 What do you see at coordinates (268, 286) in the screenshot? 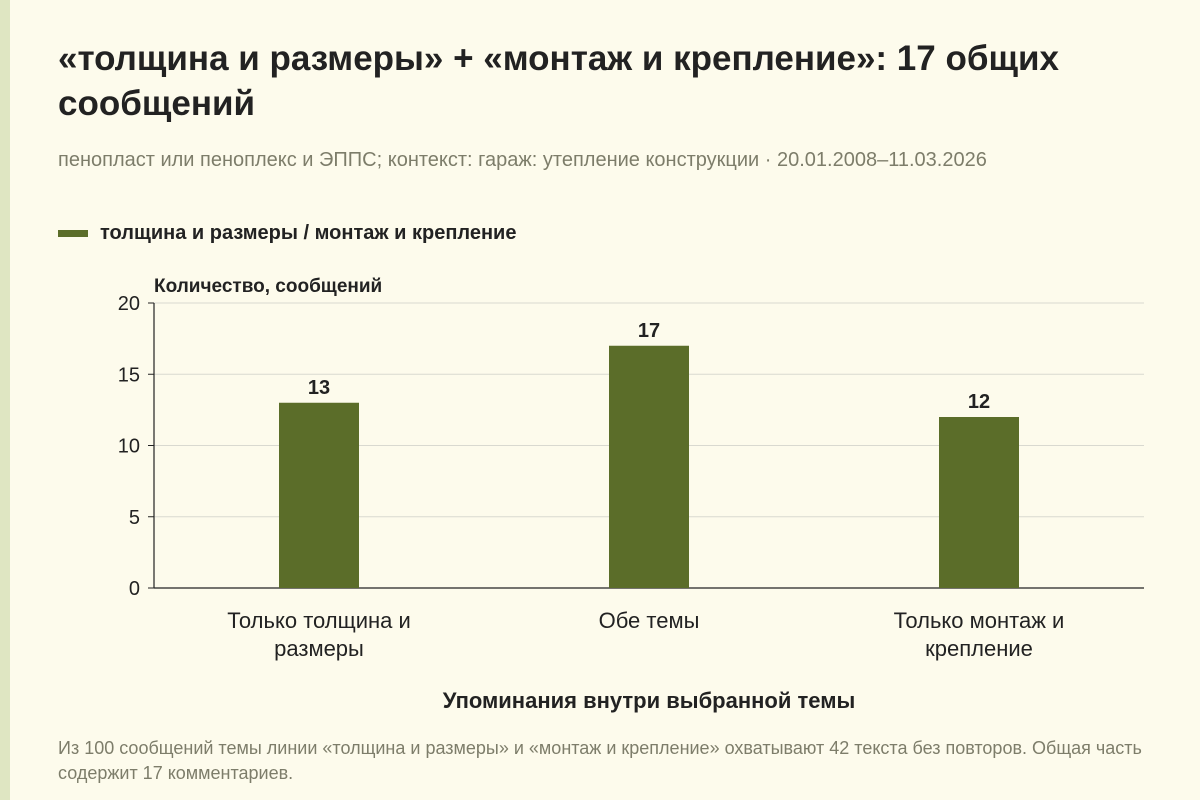
I see `y-axis-label: Количество, сообщений` at bounding box center [268, 286].